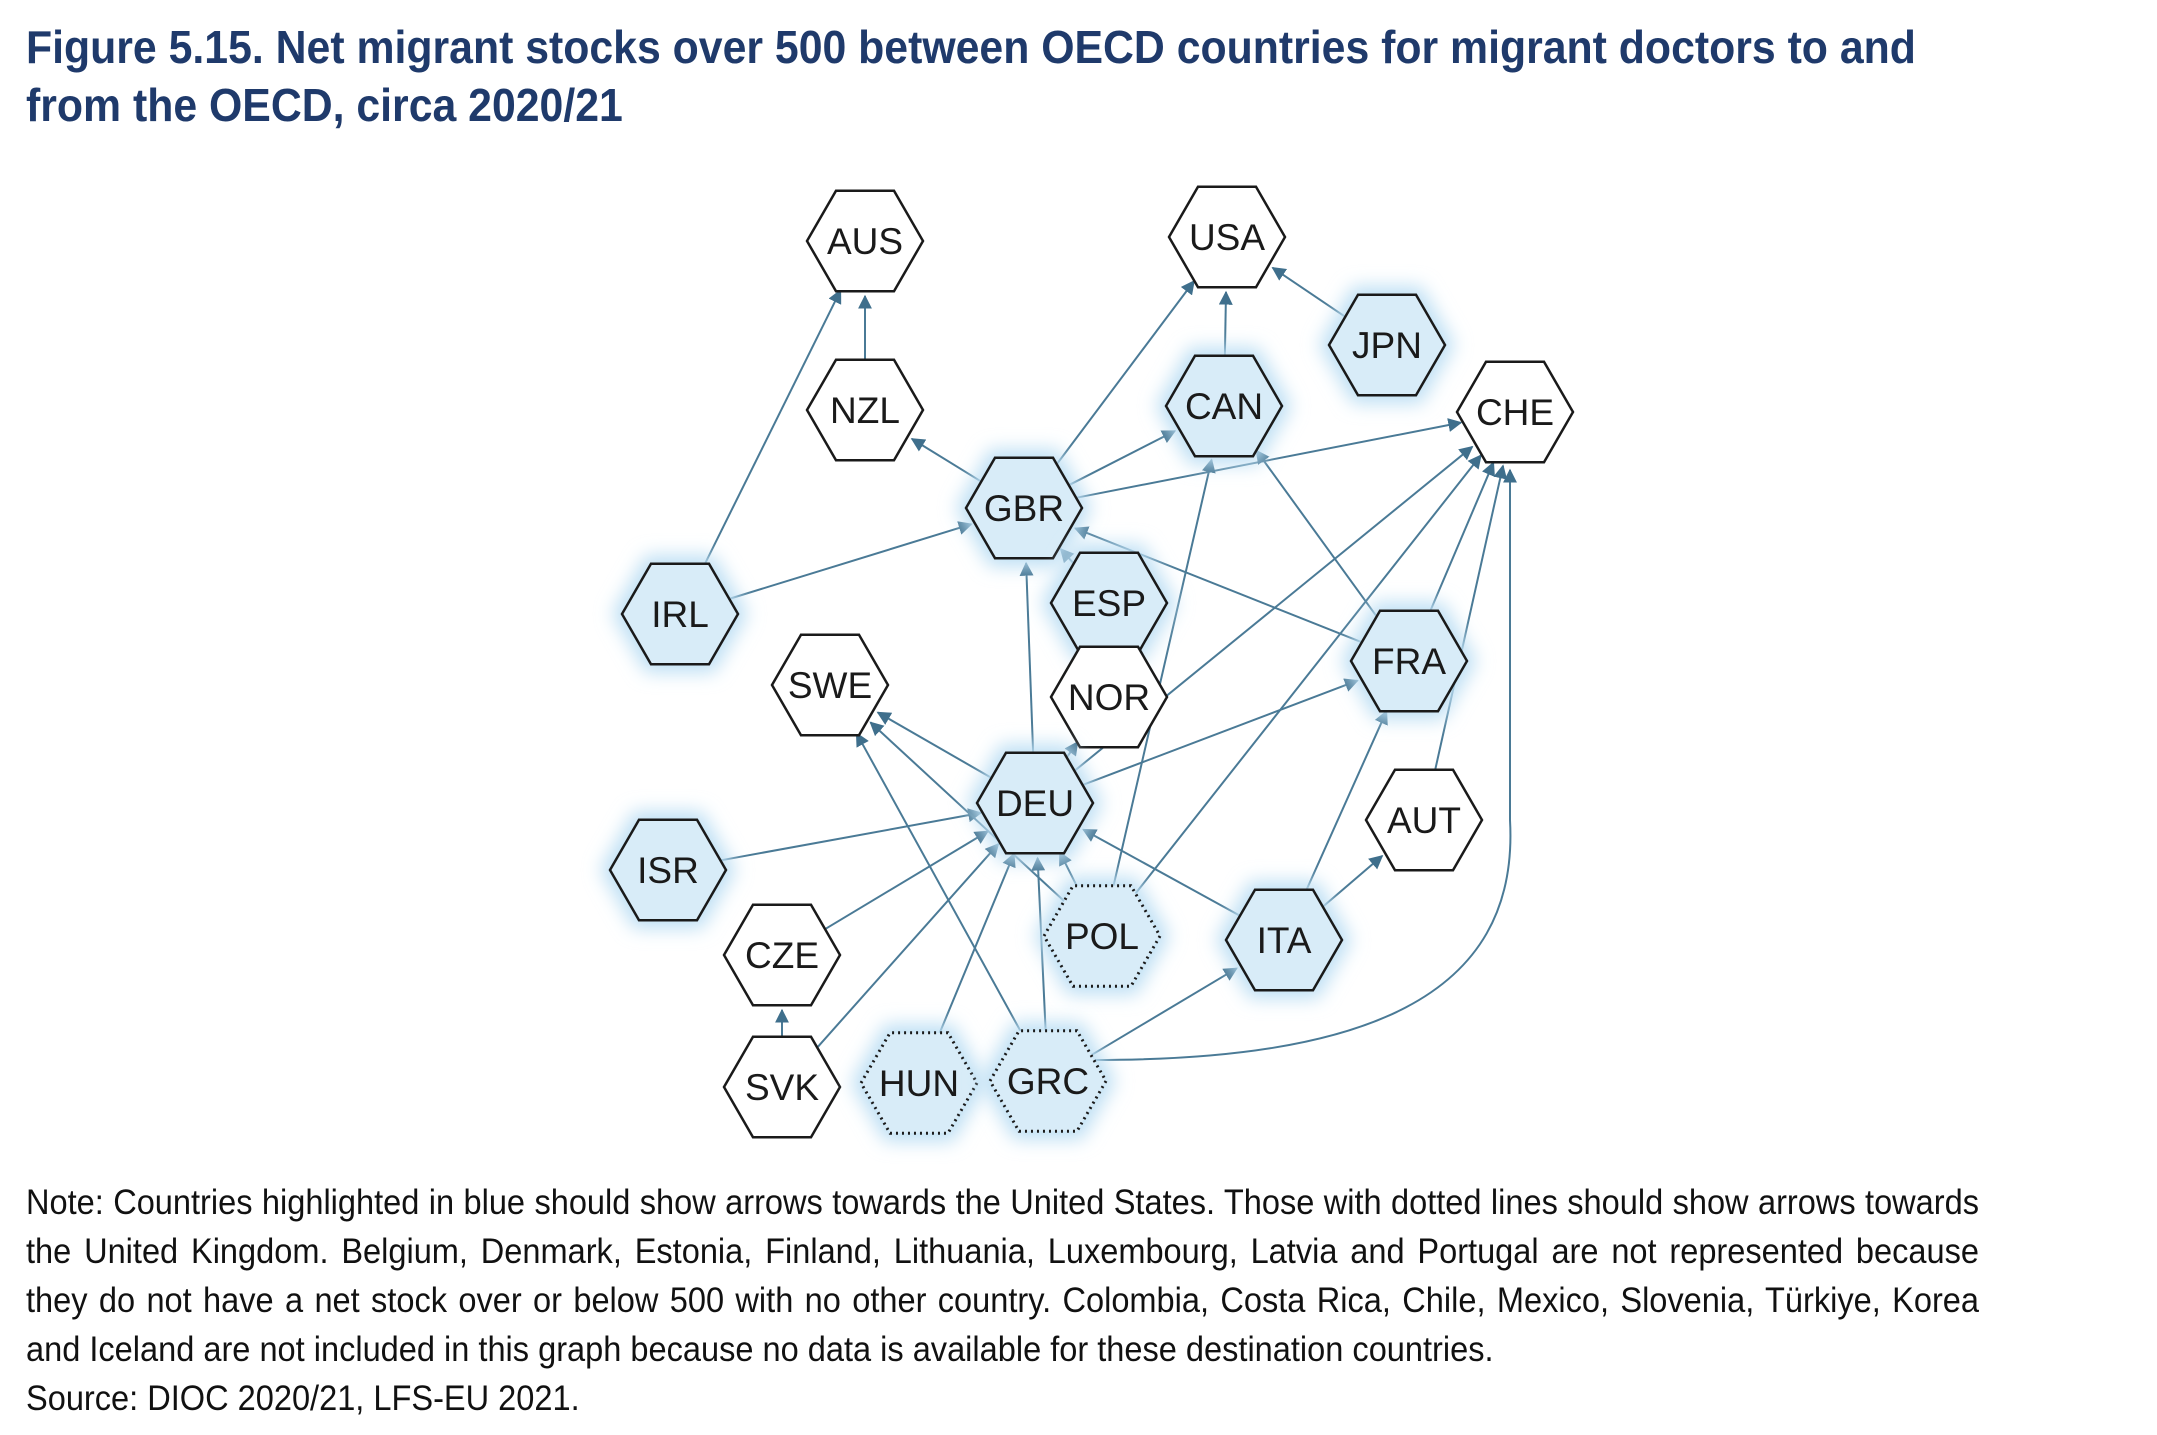 The width and height of the screenshot is (2157, 1435). Describe the element at coordinates (303, 1398) in the screenshot. I see `source-text: Source: DIOC 2020/21, LFS-EU 2021.` at that location.